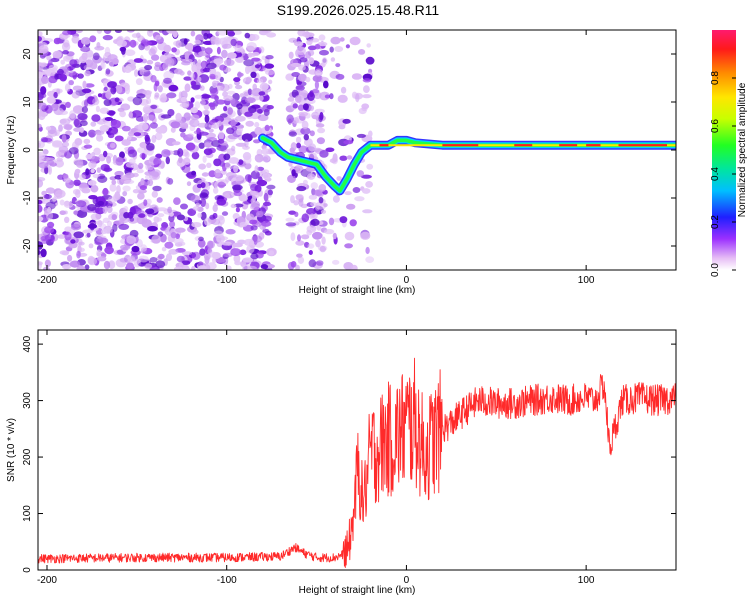 This screenshot has height=600, width=750. What do you see at coordinates (715, 78) in the screenshot?
I see `colorbar-tick-label: 0.8` at bounding box center [715, 78].